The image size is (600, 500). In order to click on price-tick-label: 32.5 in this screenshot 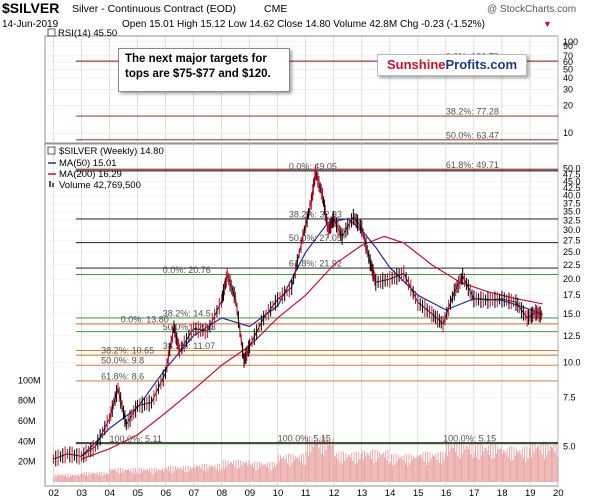, I will do `click(572, 221)`.